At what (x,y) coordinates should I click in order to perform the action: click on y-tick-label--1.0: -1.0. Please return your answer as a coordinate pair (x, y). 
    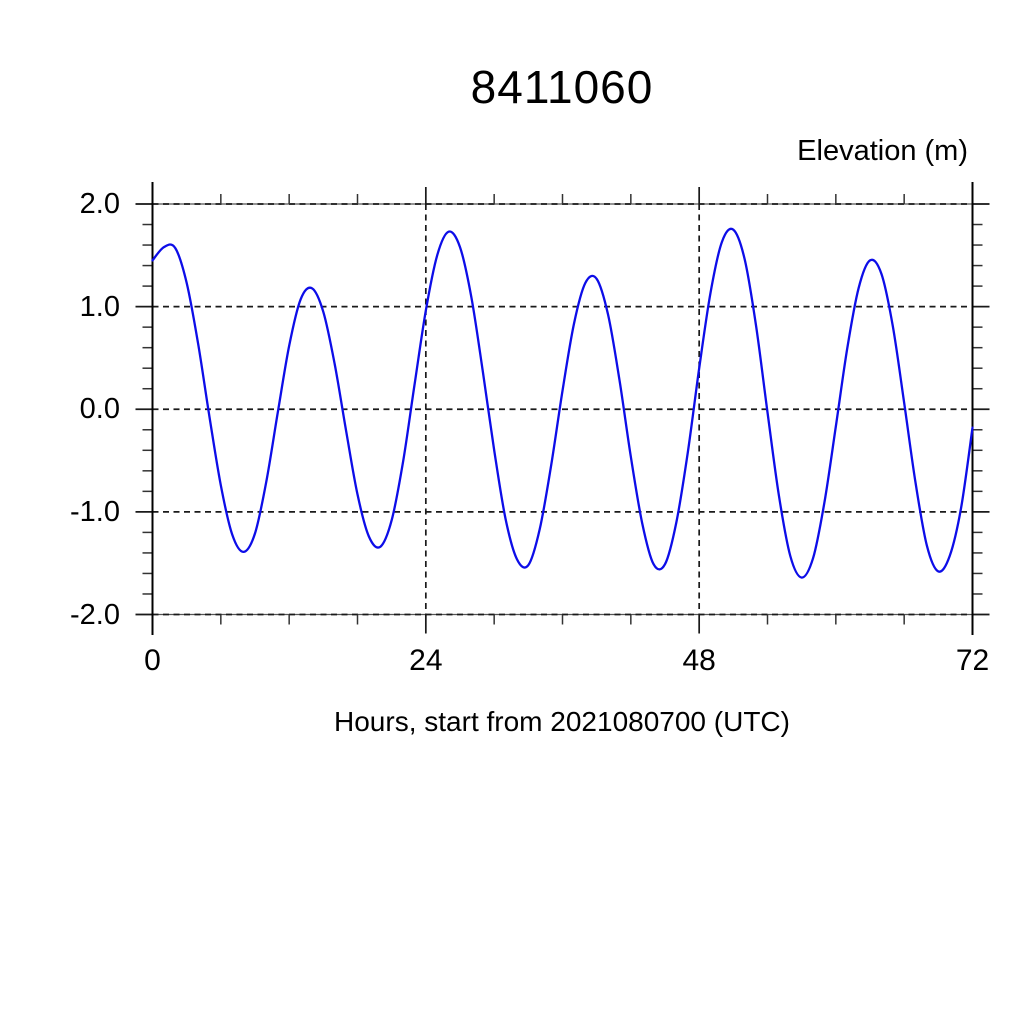
    Looking at the image, I should click on (95, 511).